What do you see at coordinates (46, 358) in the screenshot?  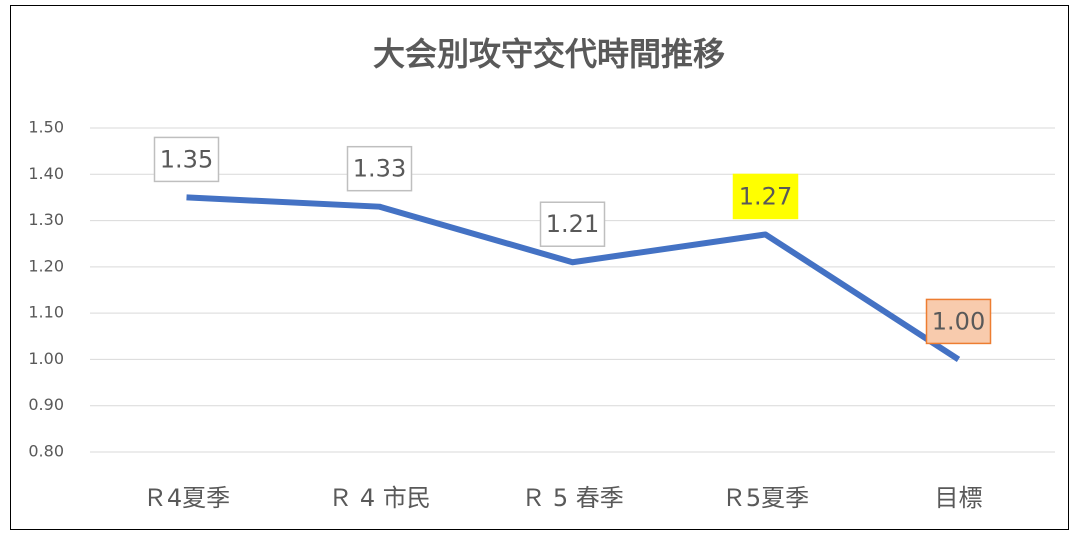 I see `y-tick-label: 1.00` at bounding box center [46, 358].